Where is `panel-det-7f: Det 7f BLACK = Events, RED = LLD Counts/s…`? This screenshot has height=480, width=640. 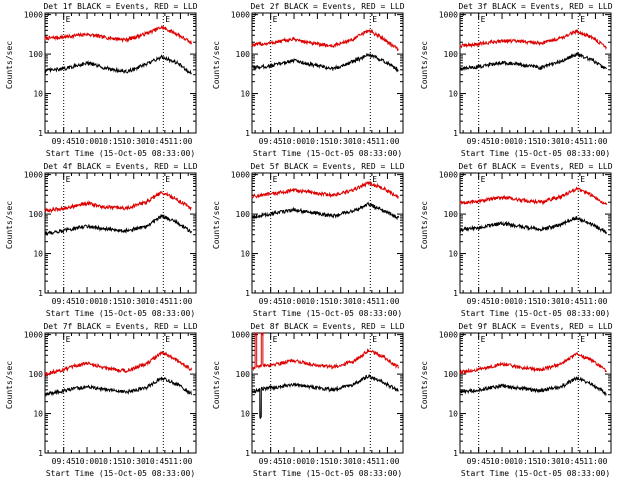
panel-det-7f: Det 7f BLACK = Events, RED = LLD Counts/s… is located at coordinates (101, 400).